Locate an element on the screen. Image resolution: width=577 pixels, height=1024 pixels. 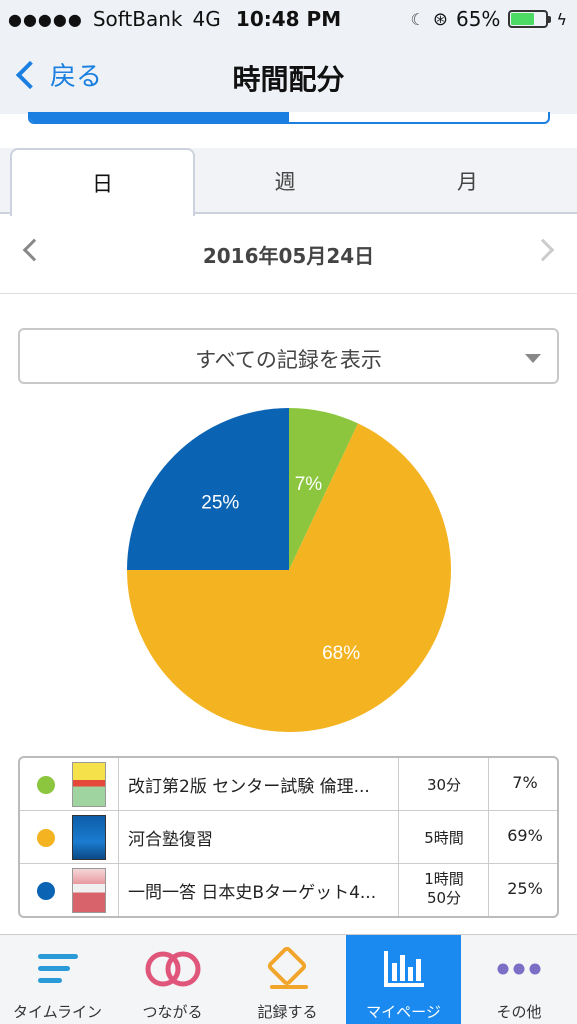
legend-item-percent: 7% is located at coordinates (525, 782).